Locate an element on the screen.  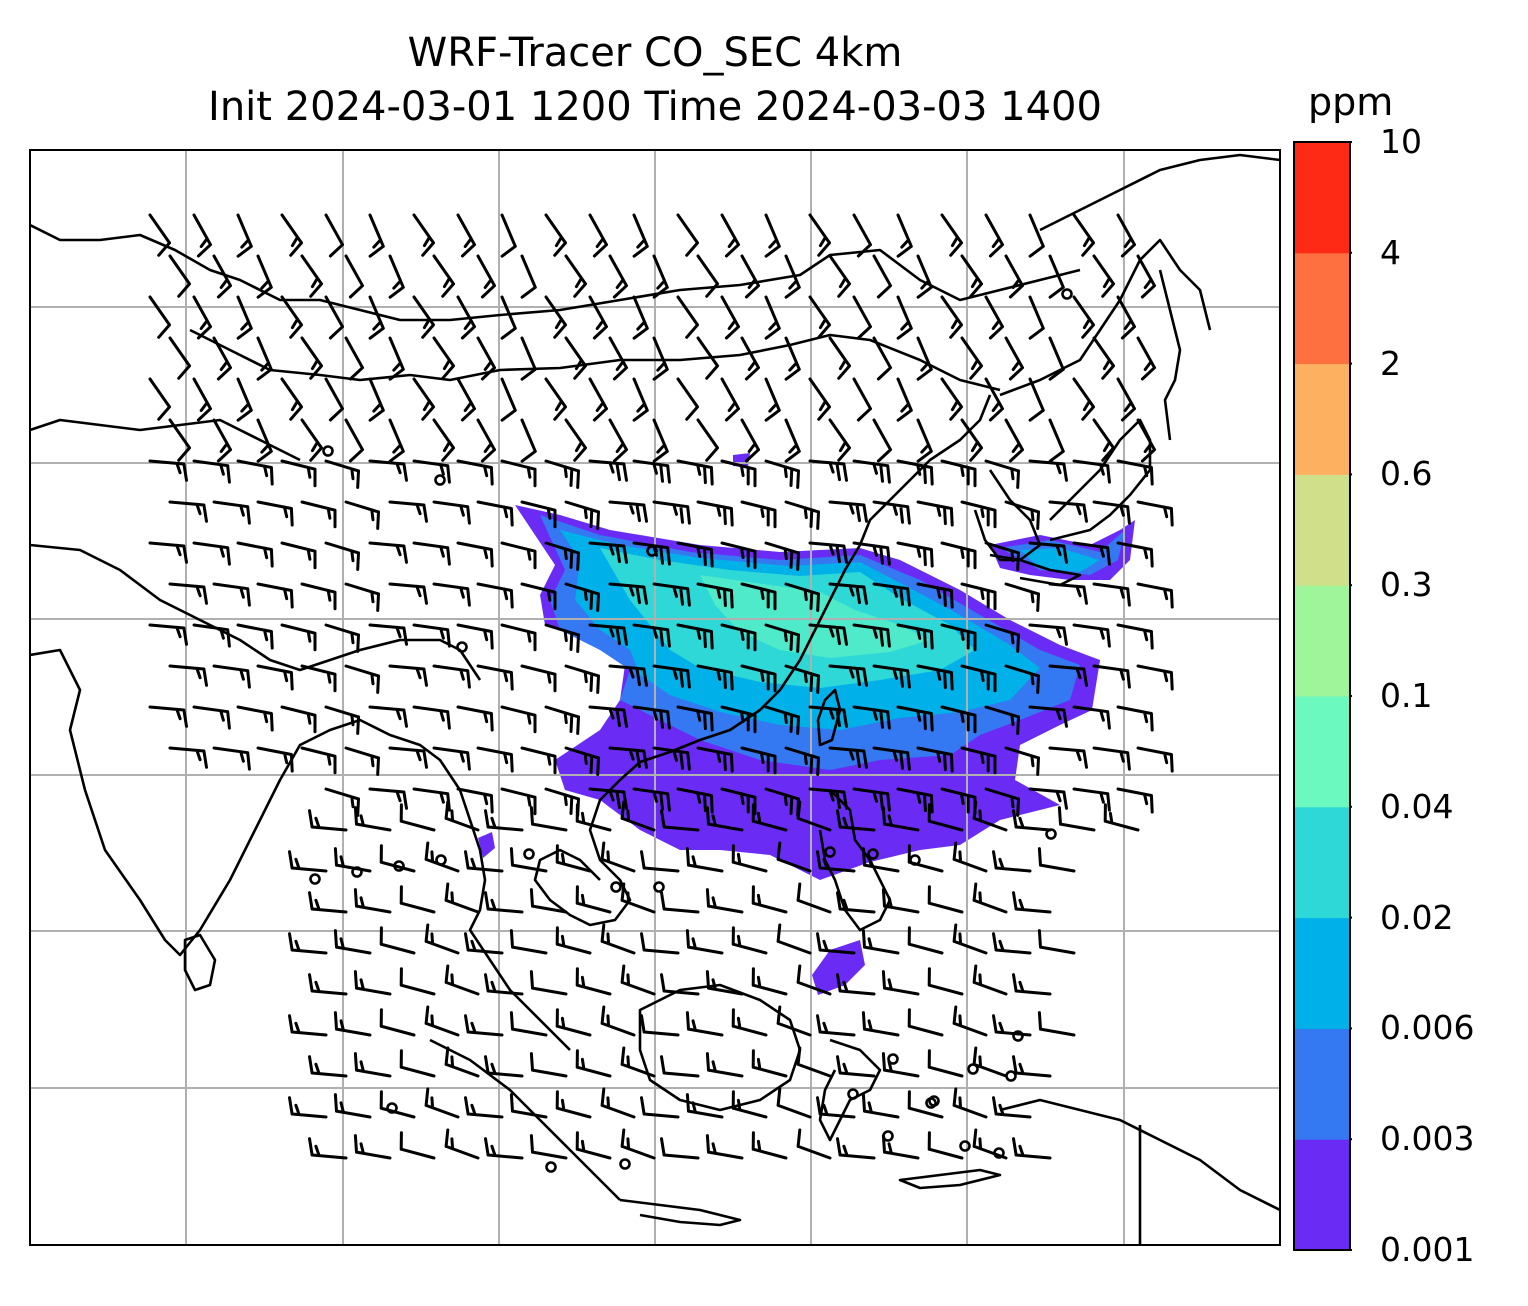
coastline-java is located at coordinates (680, 1212).